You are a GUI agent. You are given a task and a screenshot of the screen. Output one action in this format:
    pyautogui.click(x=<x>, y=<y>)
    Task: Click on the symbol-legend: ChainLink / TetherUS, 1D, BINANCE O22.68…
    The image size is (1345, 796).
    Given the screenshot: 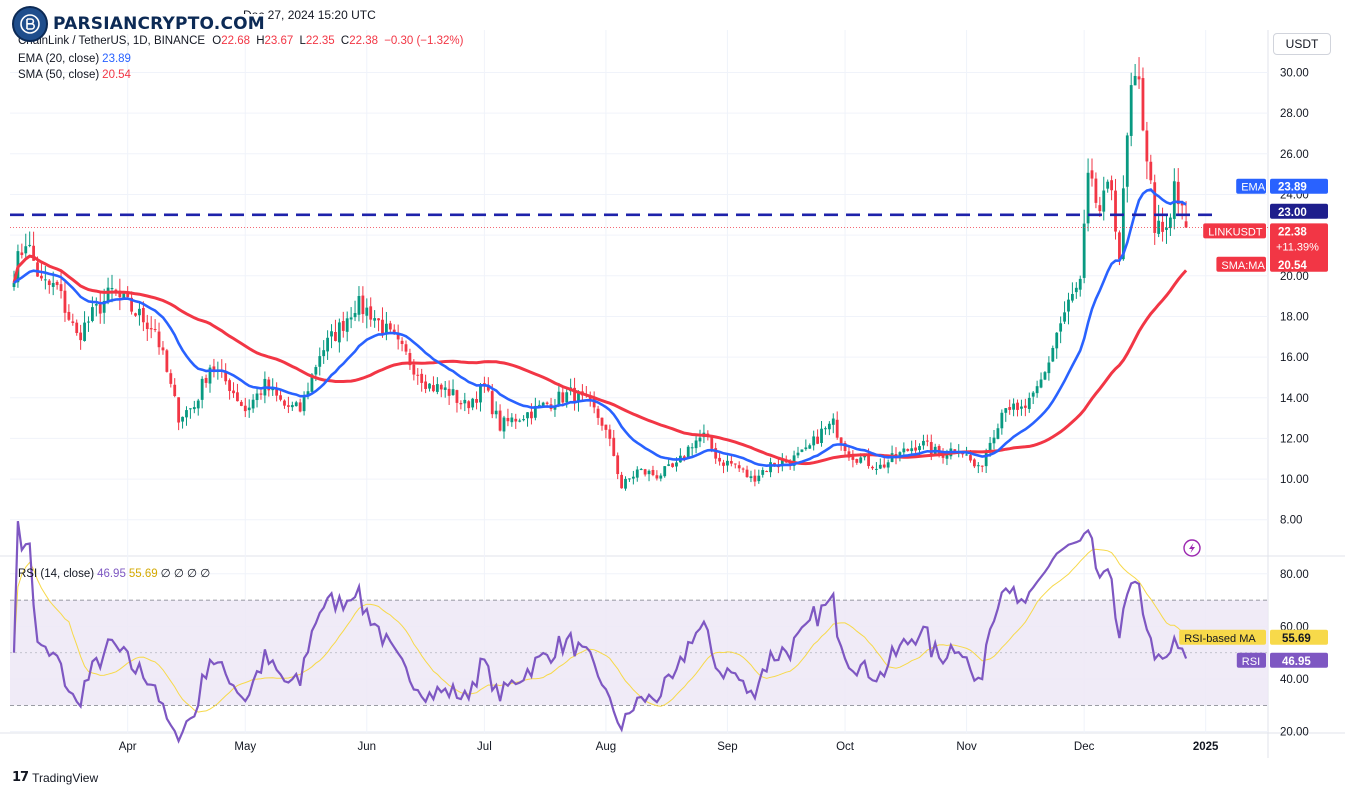 What is the action you would take?
    pyautogui.click(x=240, y=41)
    